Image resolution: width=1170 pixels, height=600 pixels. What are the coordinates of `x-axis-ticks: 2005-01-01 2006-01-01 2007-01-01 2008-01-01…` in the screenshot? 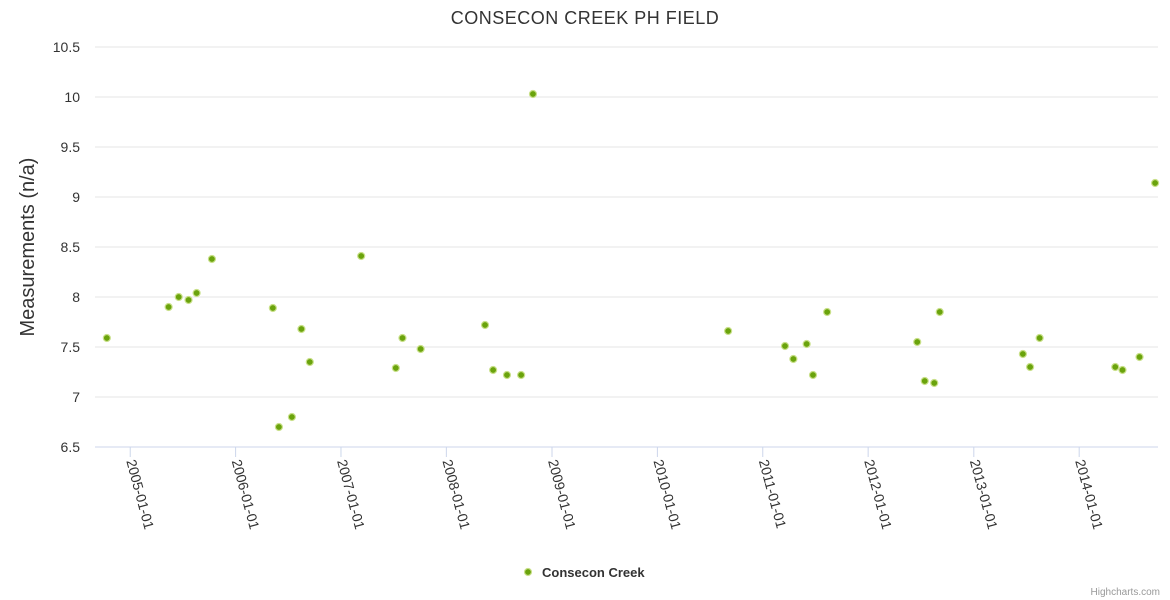 It's located at (614, 489).